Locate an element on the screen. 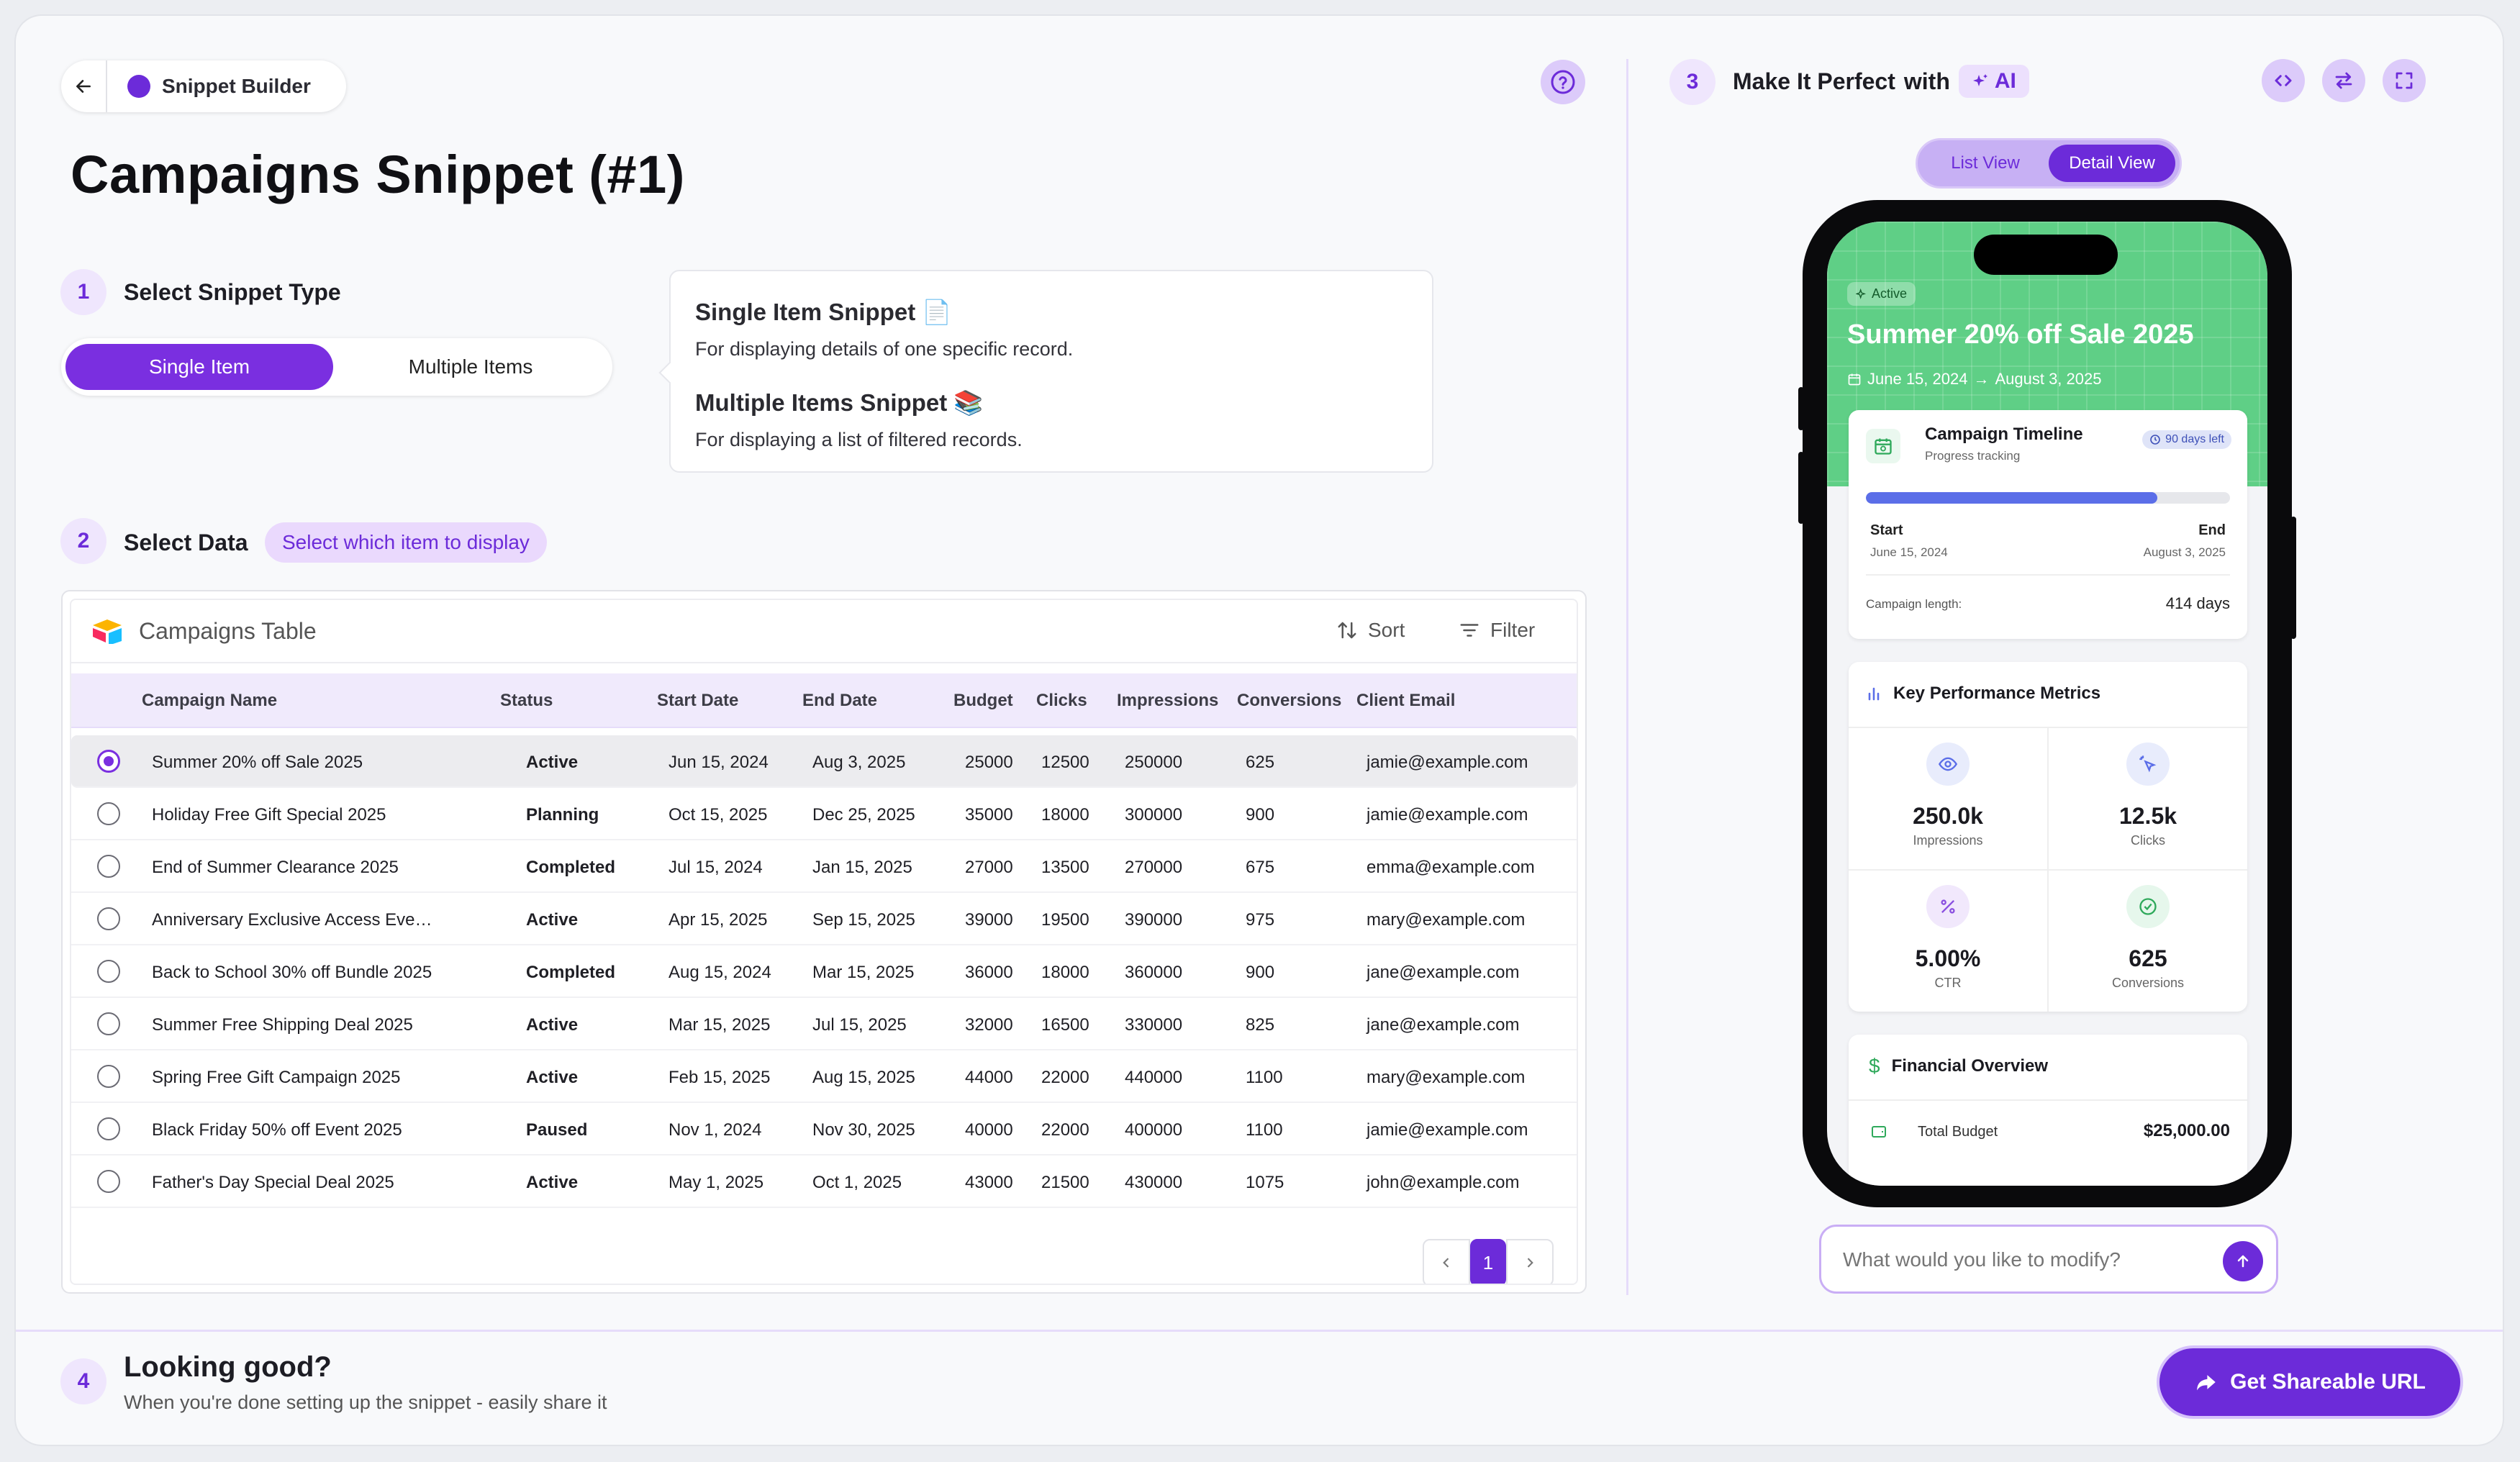 The height and width of the screenshot is (1462, 2520). col-end-date: End Date is located at coordinates (840, 701).